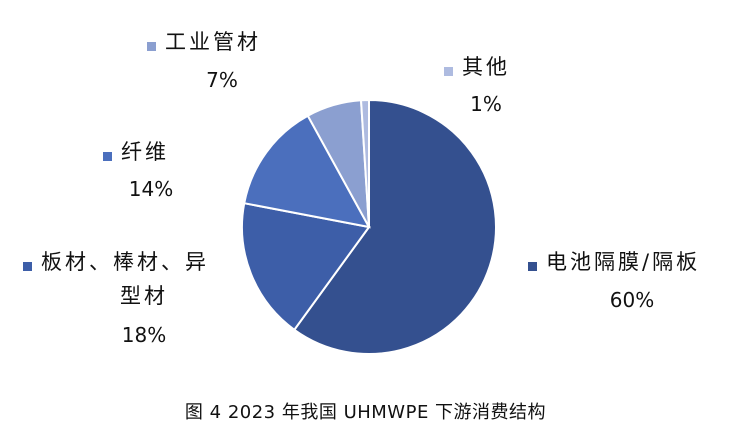  Describe the element at coordinates (125, 262) in the screenshot. I see `slice-category-label: 板材、棒材、异` at that location.